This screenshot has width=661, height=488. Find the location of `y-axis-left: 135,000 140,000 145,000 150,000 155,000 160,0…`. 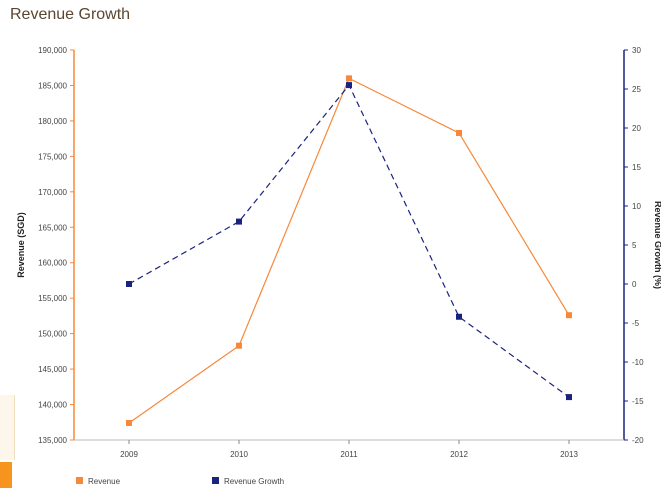

y-axis-left: 135,000 140,000 145,000 150,000 155,000 160,0… is located at coordinates (45, 245).